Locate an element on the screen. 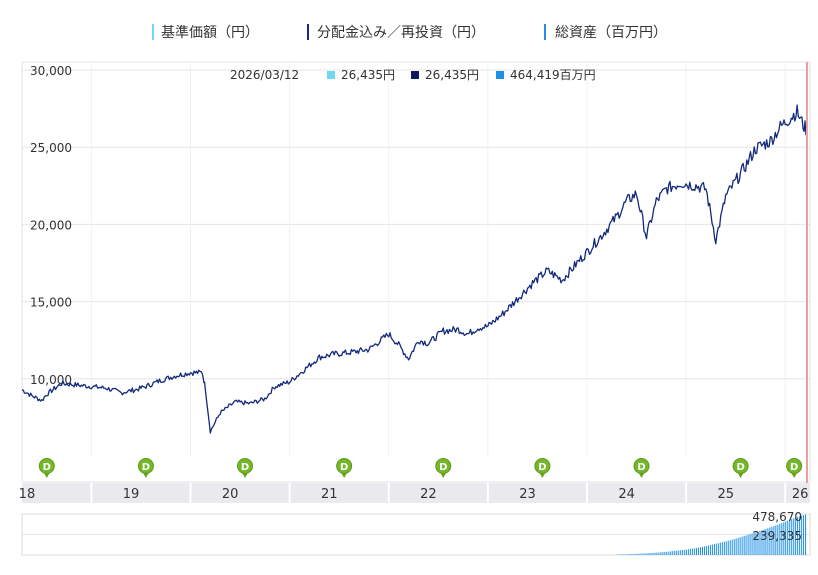  x-tick-label: 18 is located at coordinates (27, 494).